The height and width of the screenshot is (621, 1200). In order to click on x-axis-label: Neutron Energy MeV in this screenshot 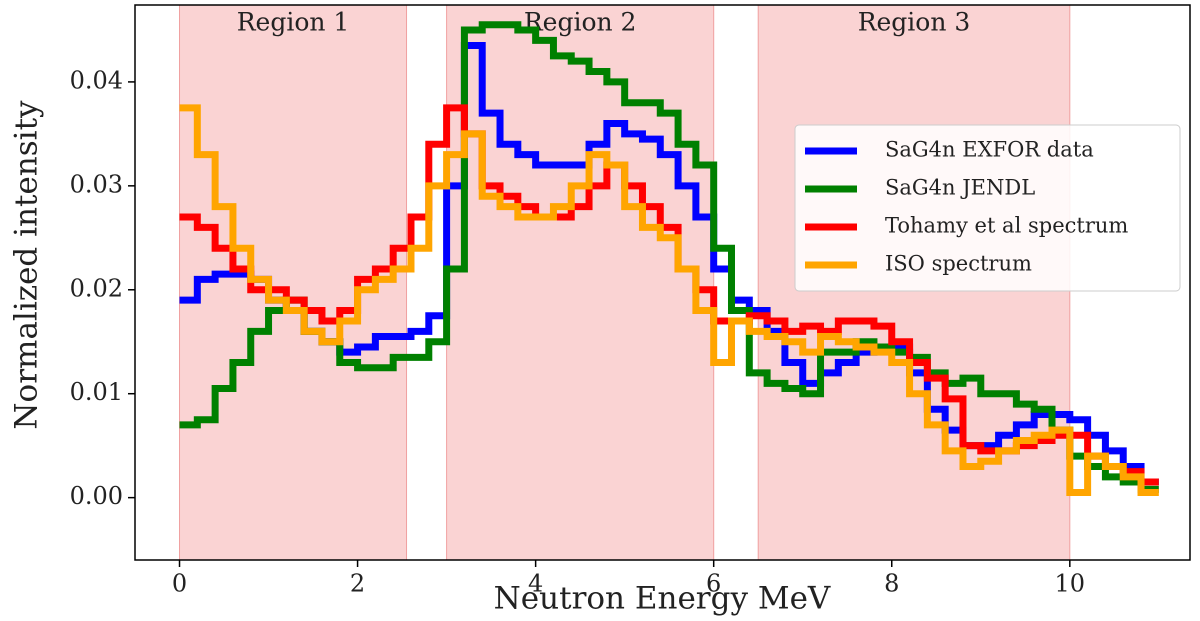, I will do `click(662, 599)`.